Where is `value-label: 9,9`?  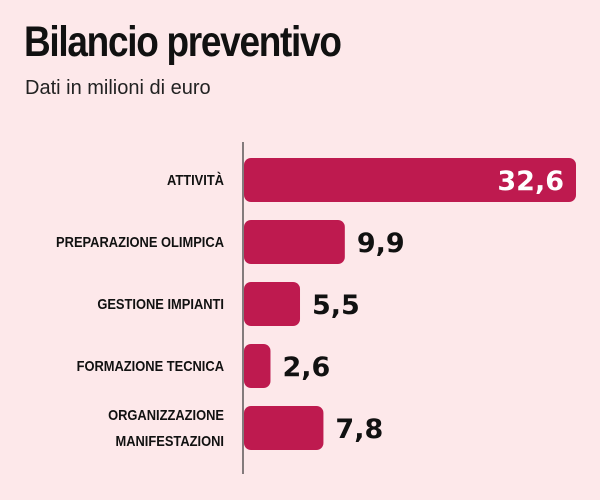
value-label: 9,9 is located at coordinates (381, 243).